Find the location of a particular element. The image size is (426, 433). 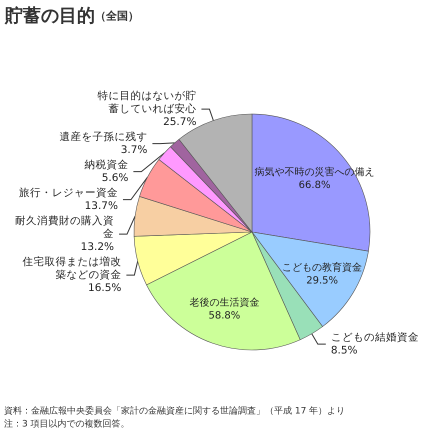

chart-title: 貯蓄の目的 is located at coordinates (49, 16).